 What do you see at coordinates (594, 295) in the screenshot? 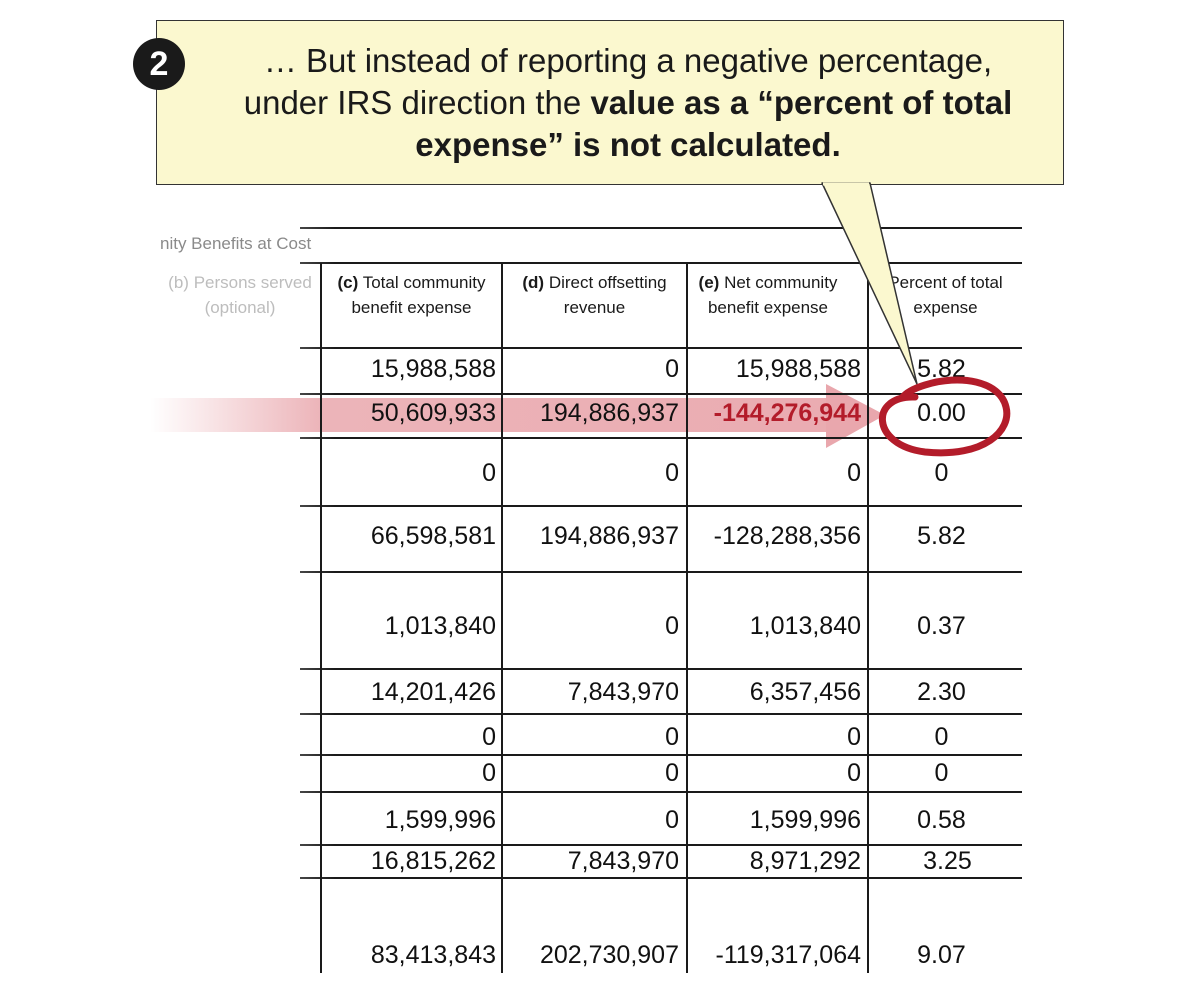
I see `header-col-d: (d) Direct offsetting revenue` at bounding box center [594, 295].